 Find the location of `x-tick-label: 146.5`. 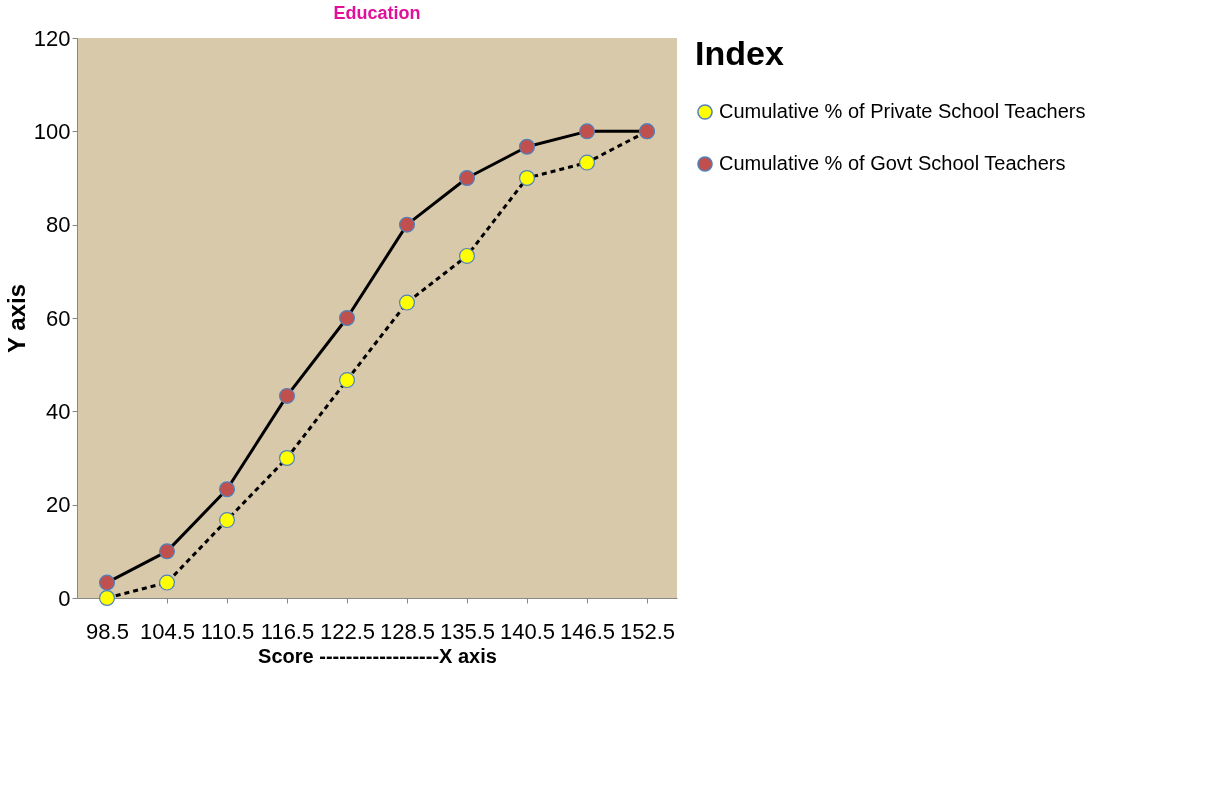

x-tick-label: 146.5 is located at coordinates (587, 631).